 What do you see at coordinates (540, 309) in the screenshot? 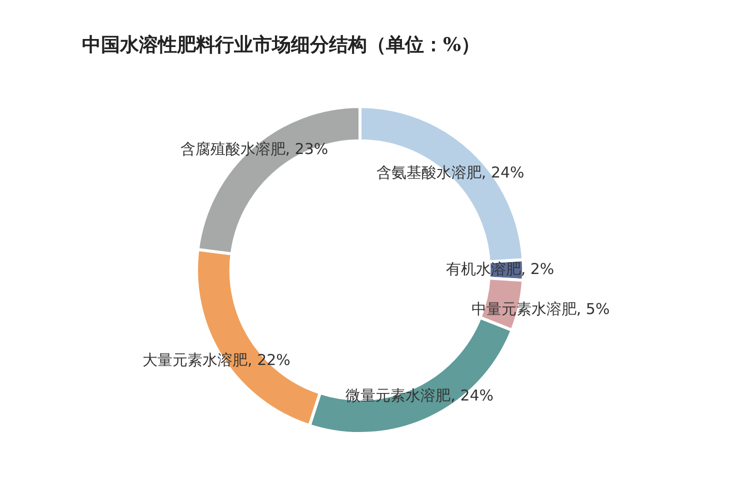
I see `slice-label: 中量元素水溶肥, 5%` at bounding box center [540, 309].